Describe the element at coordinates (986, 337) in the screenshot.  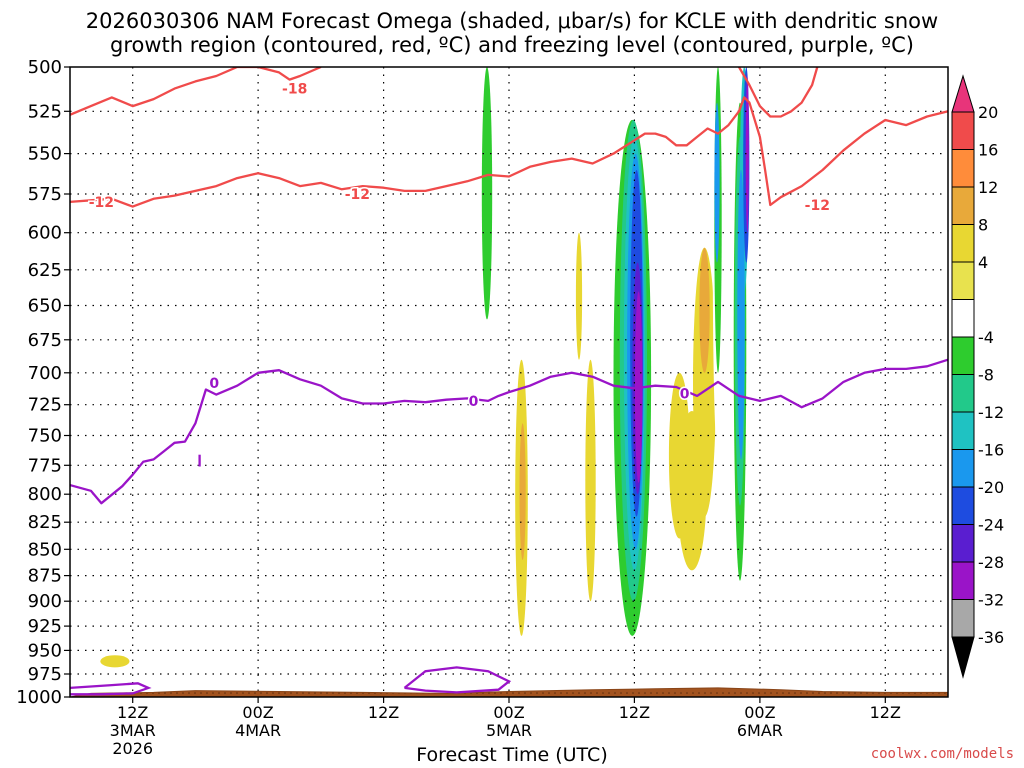
I see `colorbar-label: -4` at that location.